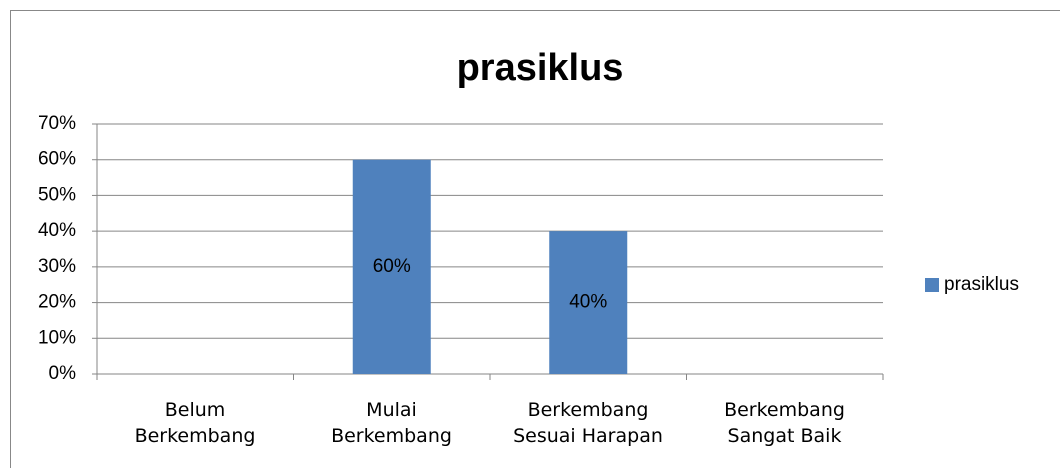 This screenshot has height=468, width=1060. Describe the element at coordinates (588, 423) in the screenshot. I see `x-tick-label: Berkembang Sesuai Harapan` at that location.